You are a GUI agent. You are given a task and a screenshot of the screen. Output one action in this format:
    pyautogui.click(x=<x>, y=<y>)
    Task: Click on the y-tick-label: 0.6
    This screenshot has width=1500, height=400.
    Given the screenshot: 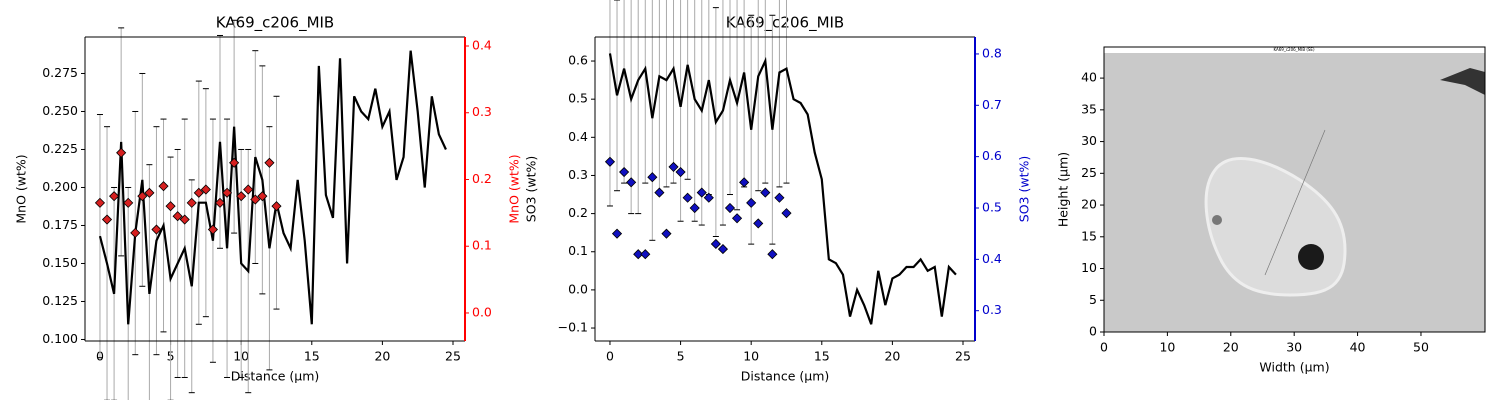 What is the action you would take?
    pyautogui.click(x=578, y=60)
    